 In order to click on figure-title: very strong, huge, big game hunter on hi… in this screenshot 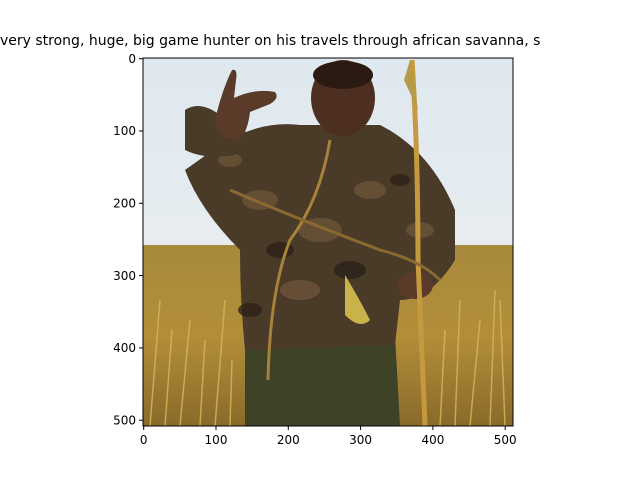, I will do `click(270, 41)`.